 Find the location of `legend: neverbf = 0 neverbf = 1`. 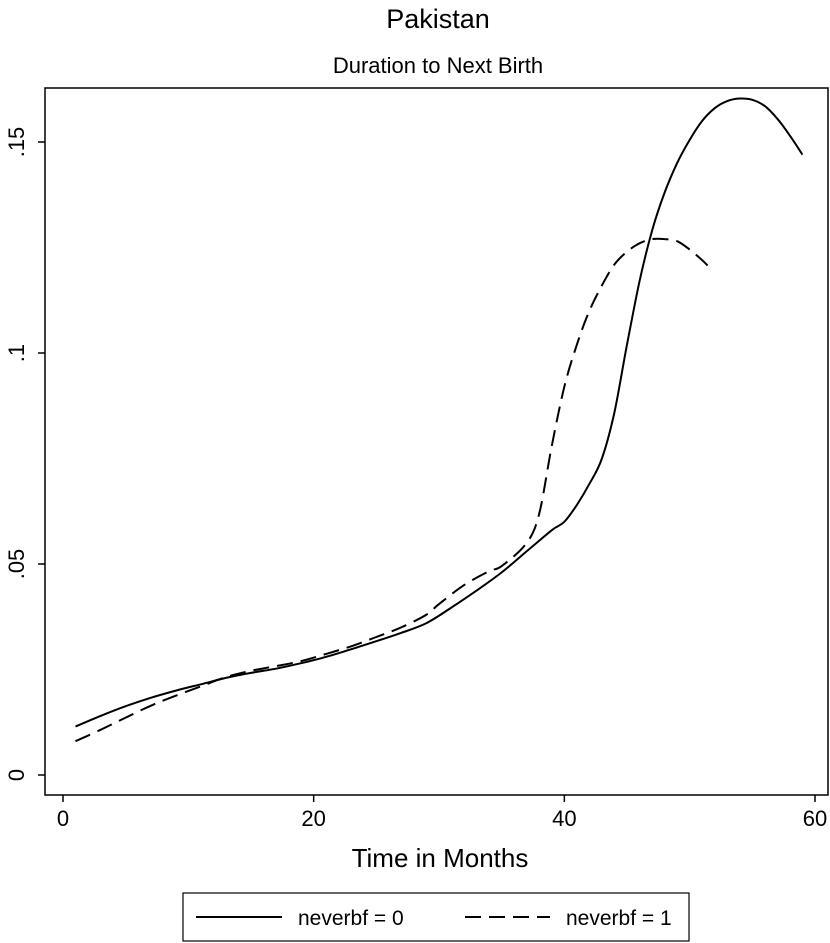

legend: neverbf = 0 neverbf = 1 is located at coordinates (436, 917).